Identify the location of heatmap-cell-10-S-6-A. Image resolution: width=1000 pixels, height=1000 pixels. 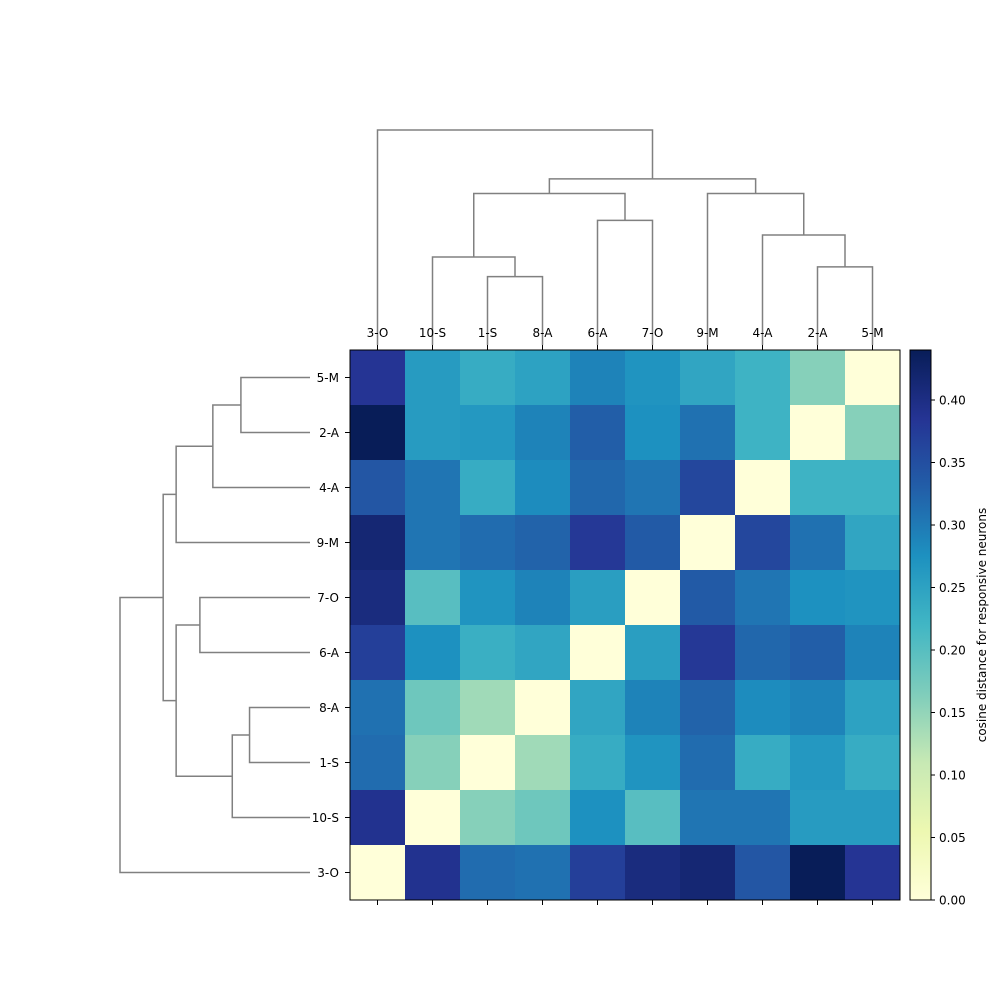
(598, 818).